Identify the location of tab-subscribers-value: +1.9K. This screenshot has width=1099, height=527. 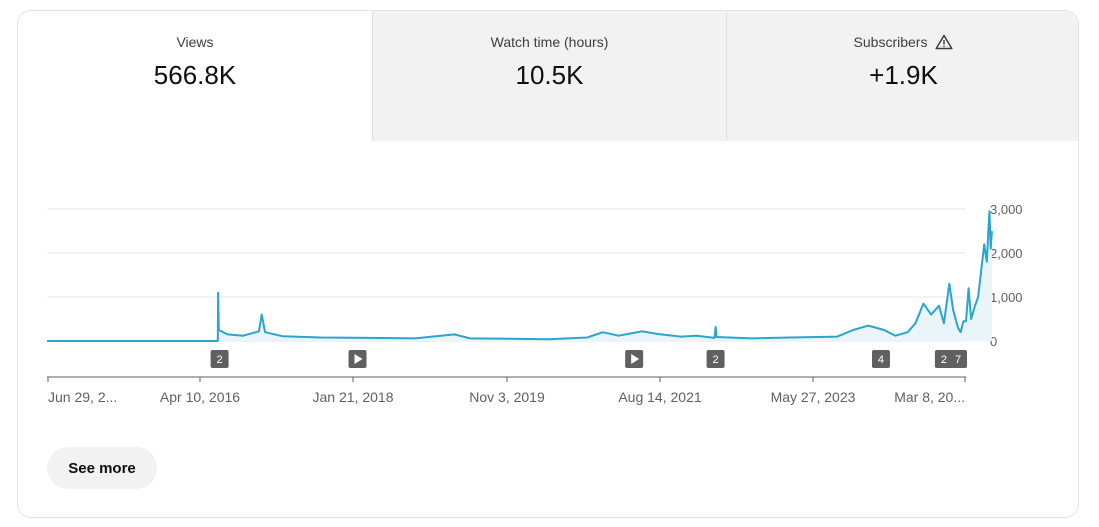
(903, 75).